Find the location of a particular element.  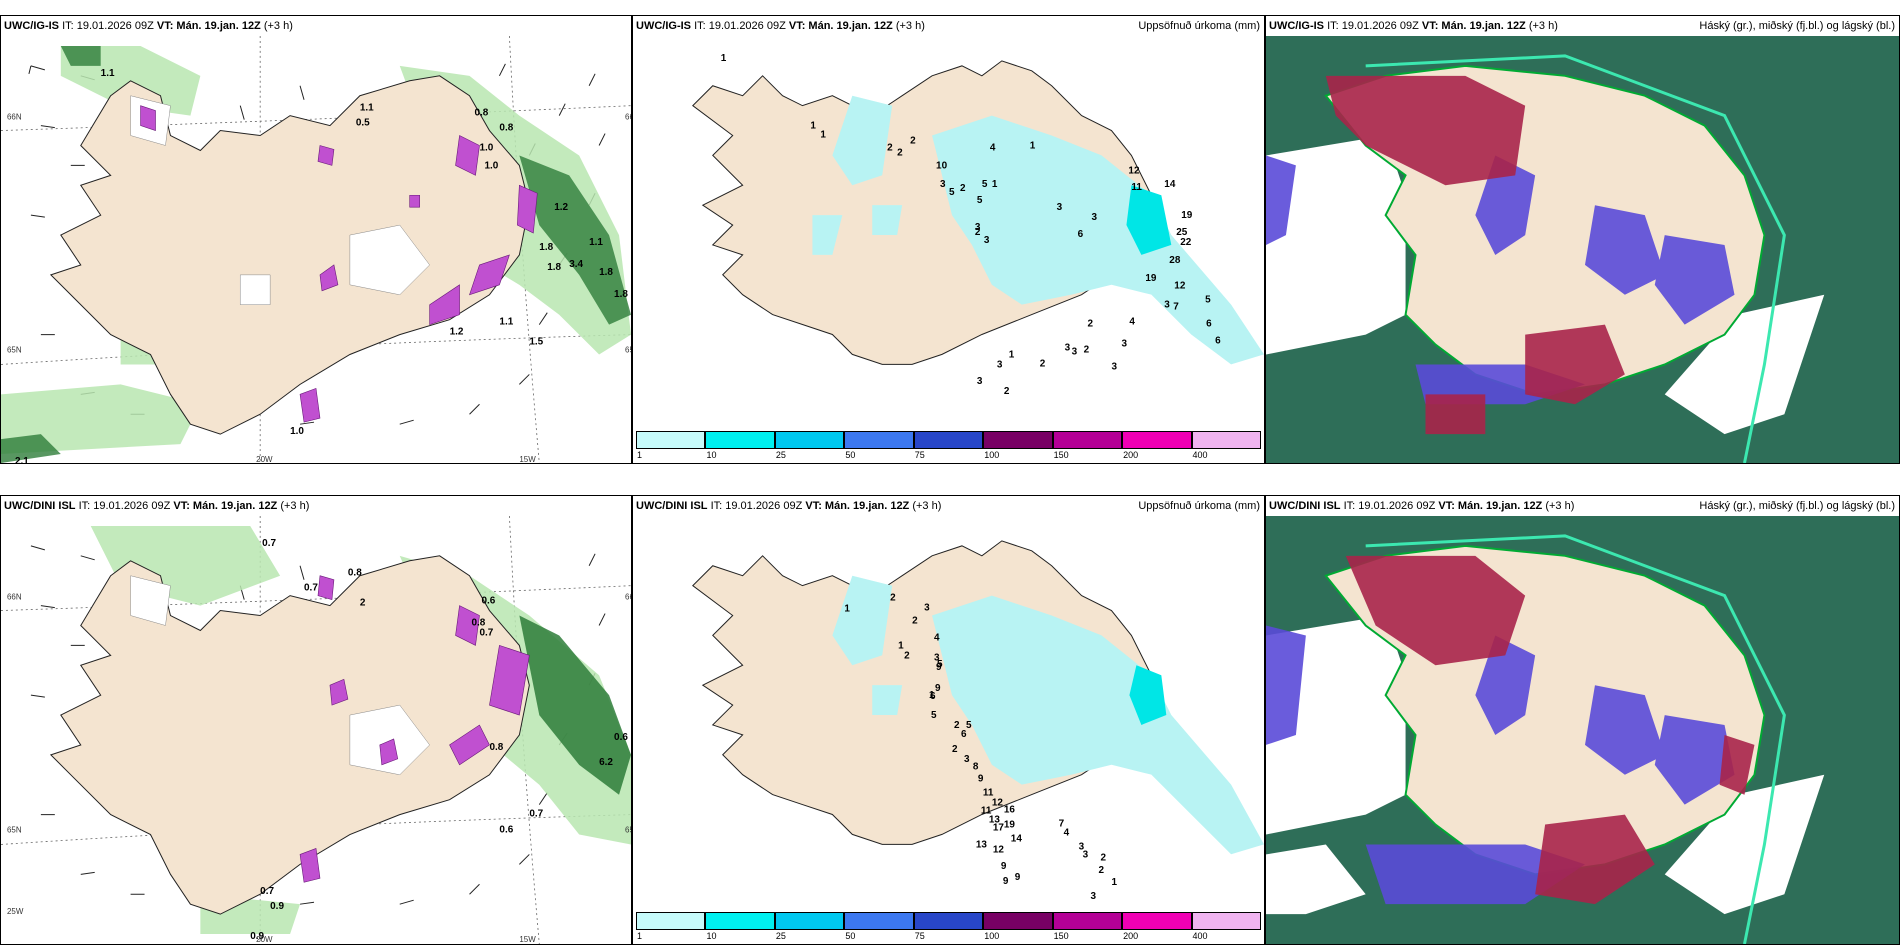

value-label: 17 is located at coordinates (999, 827).